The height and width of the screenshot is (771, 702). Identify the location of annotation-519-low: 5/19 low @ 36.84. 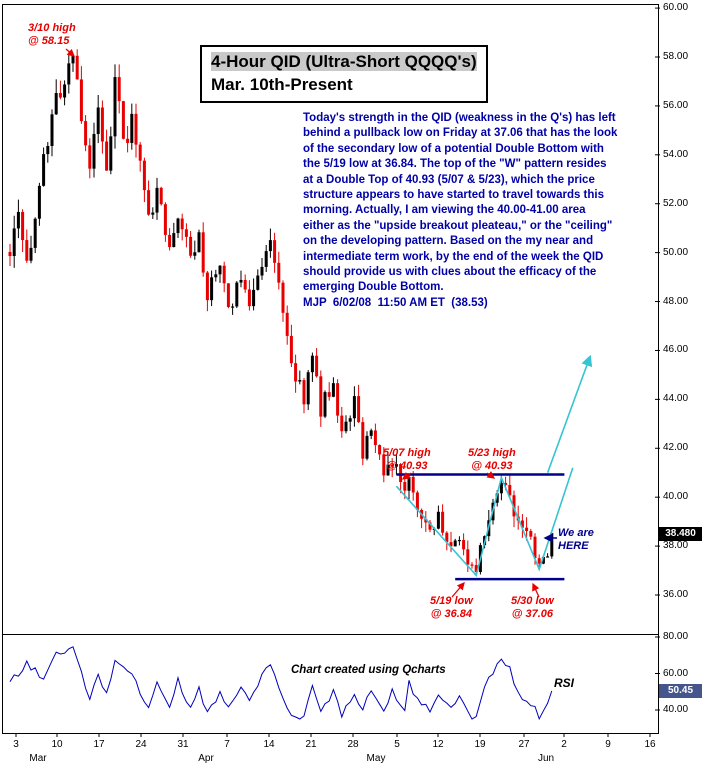
(451, 607).